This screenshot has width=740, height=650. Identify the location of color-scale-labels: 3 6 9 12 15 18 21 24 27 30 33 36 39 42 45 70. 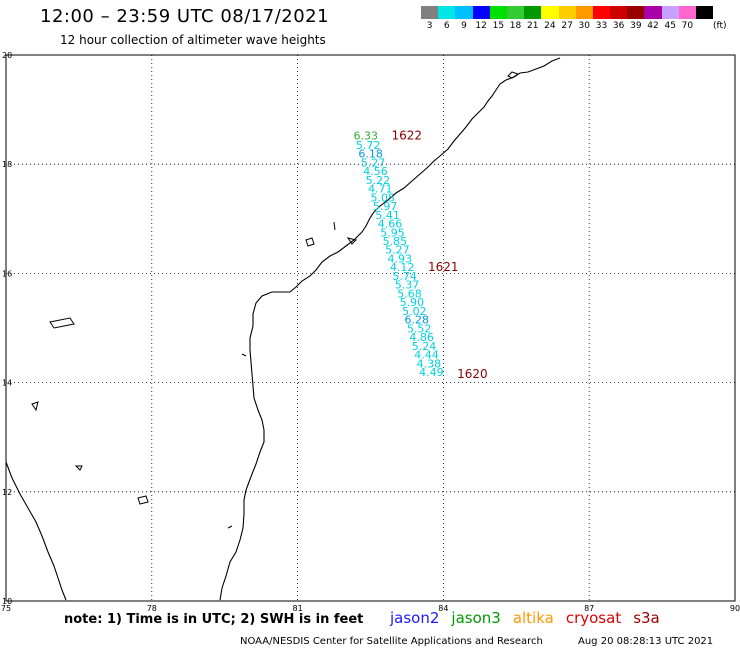
(558, 26).